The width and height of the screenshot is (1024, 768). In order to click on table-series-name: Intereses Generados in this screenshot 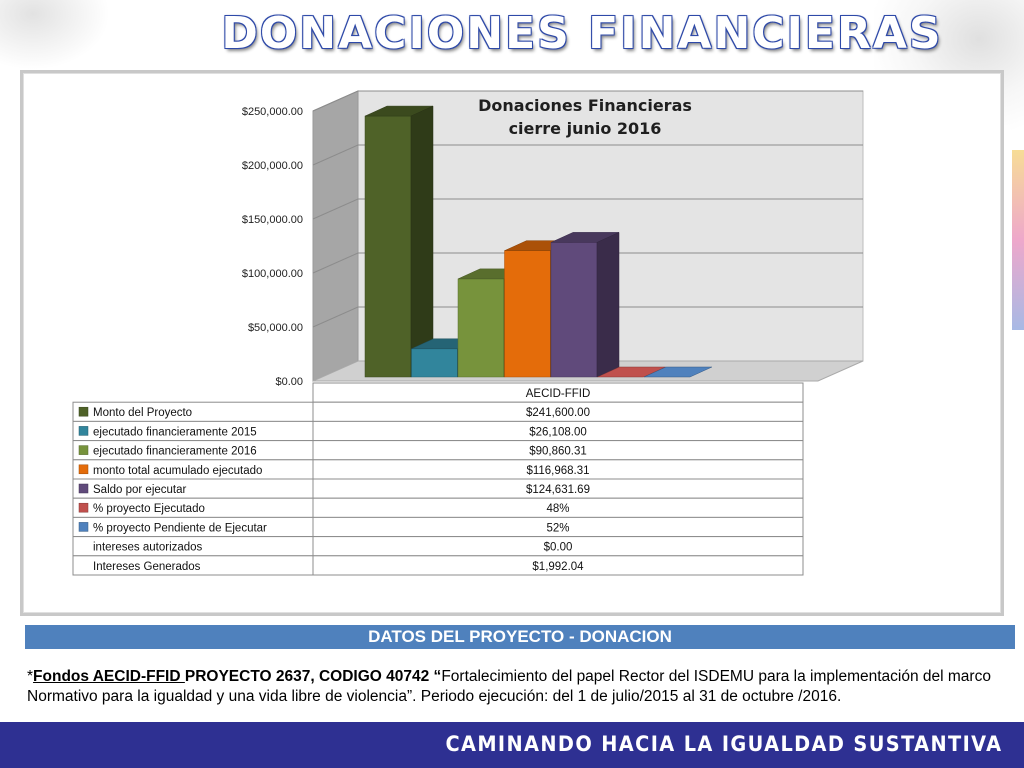, I will do `click(147, 567)`.